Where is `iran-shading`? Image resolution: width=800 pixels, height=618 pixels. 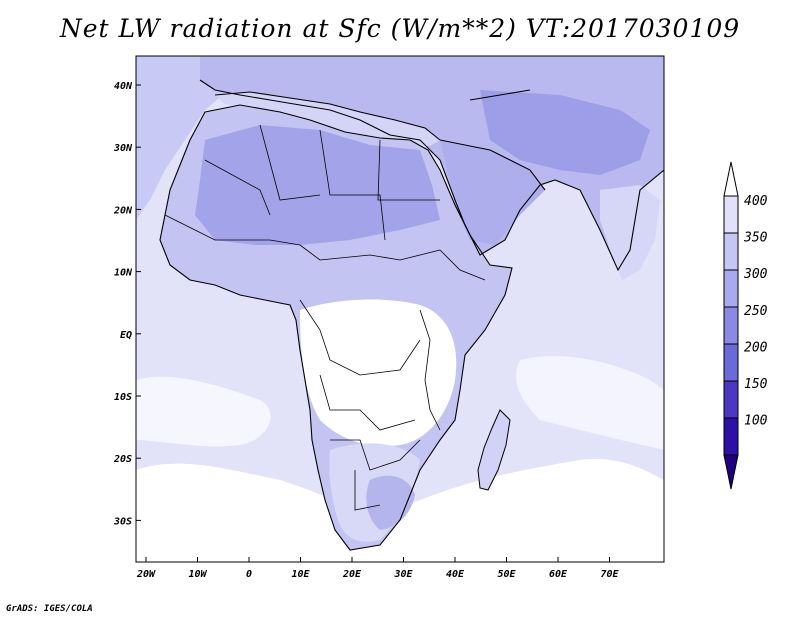
iran-shading is located at coordinates (565, 132).